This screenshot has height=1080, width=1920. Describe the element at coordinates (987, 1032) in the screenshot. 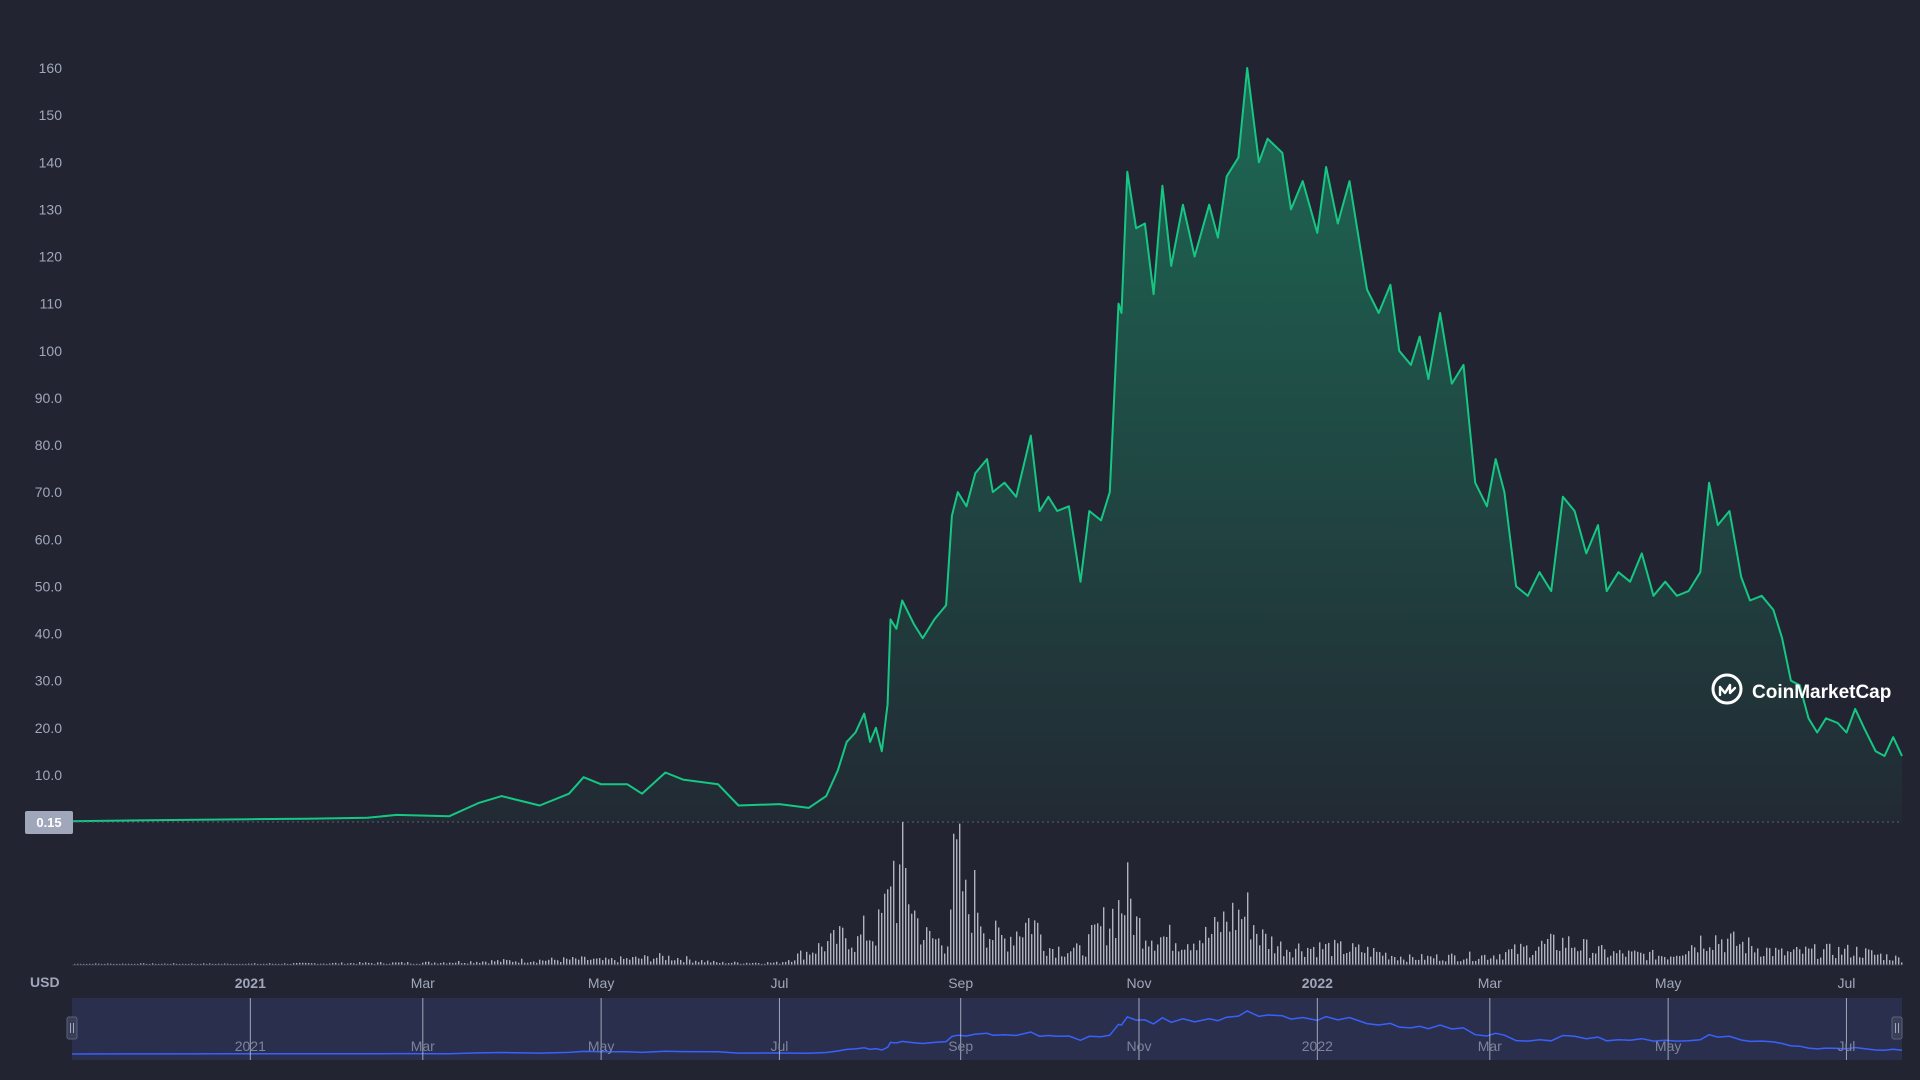

I see `navigator-series` at that location.